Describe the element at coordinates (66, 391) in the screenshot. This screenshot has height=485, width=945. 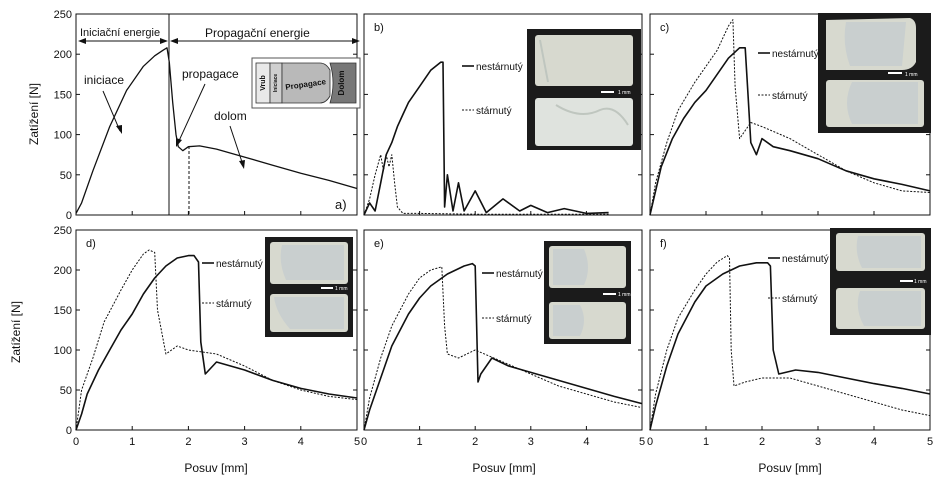
I see `y-tick-label-d-1: 50` at that location.